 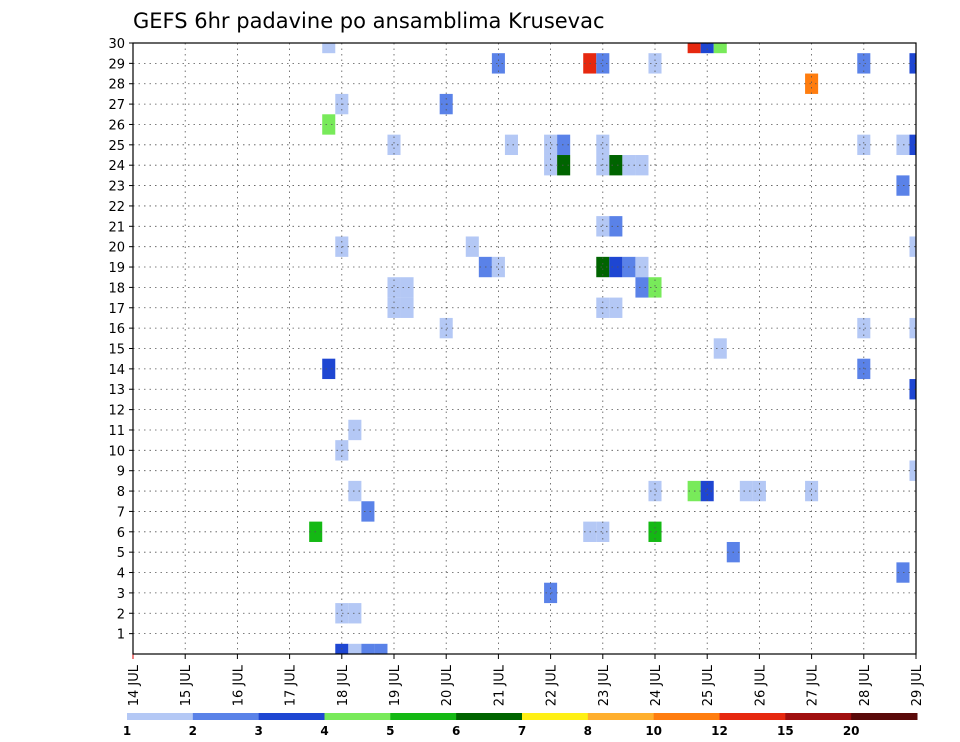 I want to click on colorbar-label: 2, so click(x=193, y=731).